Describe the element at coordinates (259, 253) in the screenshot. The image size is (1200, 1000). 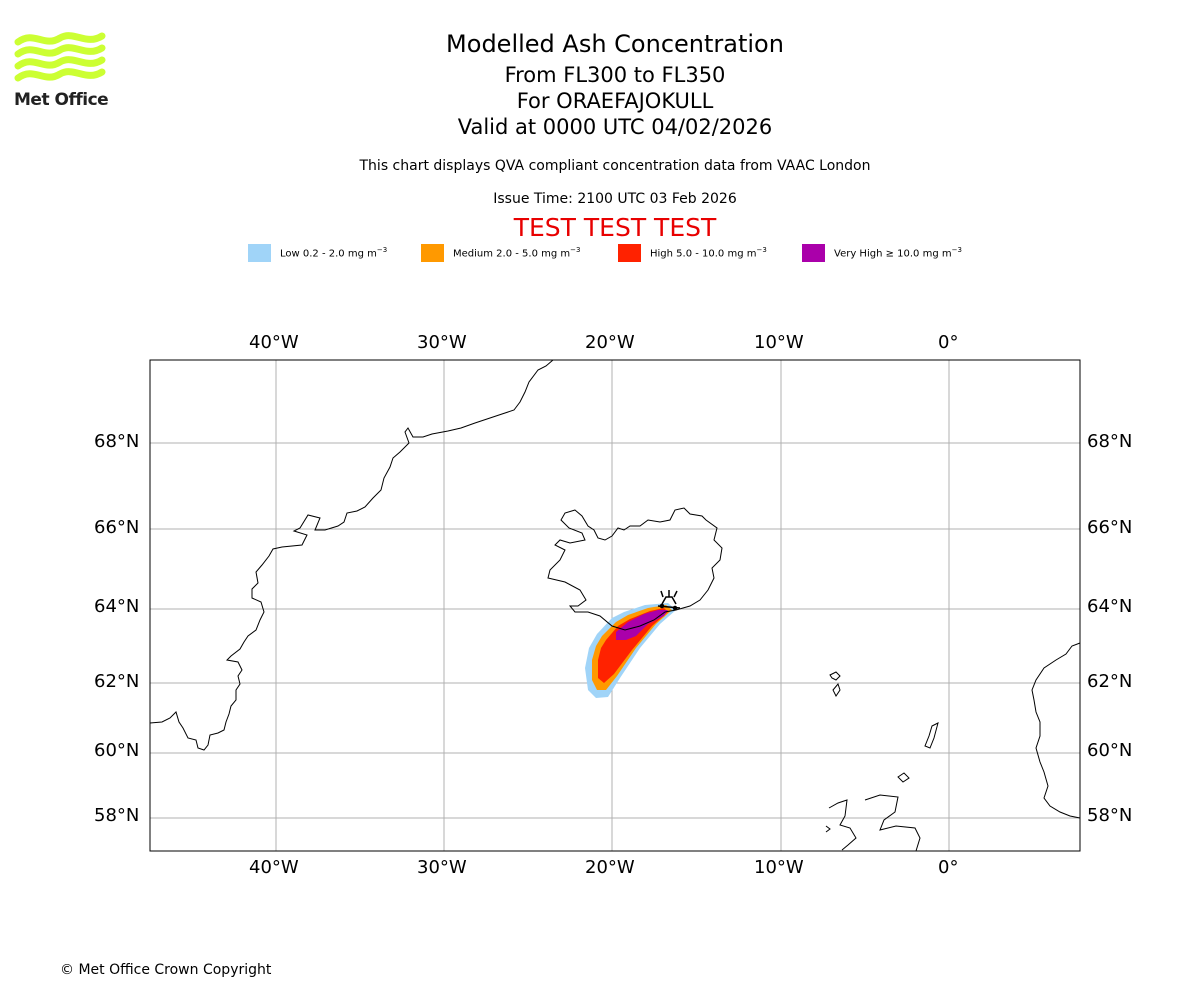
I see `legend-swatch-low` at that location.